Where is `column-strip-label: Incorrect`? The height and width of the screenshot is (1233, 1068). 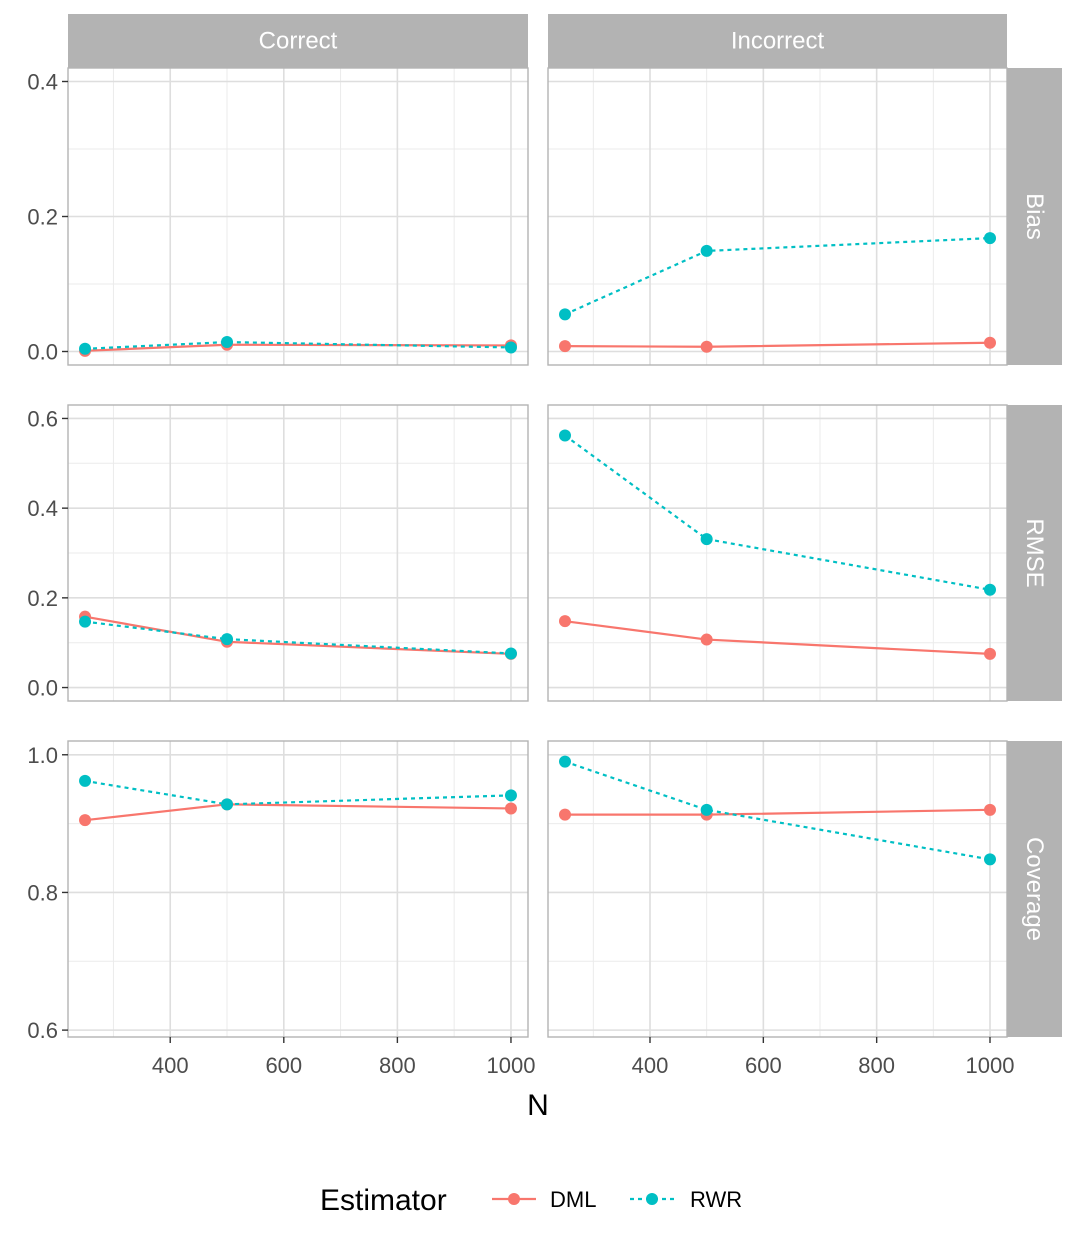
column-strip-label: Incorrect is located at coordinates (778, 41).